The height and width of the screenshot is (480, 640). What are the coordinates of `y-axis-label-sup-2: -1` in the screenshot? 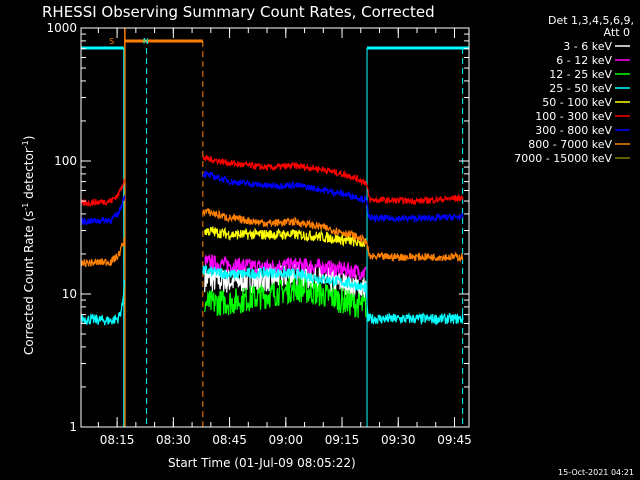 It's located at (25, 144).